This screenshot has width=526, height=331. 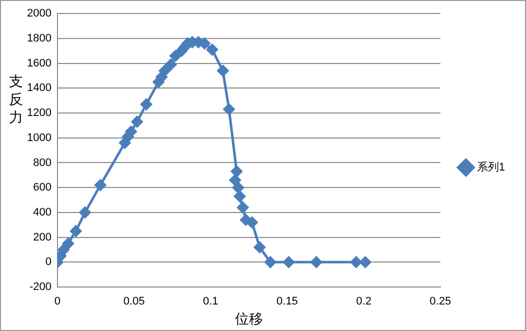 What do you see at coordinates (39, 88) in the screenshot?
I see `y-tick-label: 1400` at bounding box center [39, 88].